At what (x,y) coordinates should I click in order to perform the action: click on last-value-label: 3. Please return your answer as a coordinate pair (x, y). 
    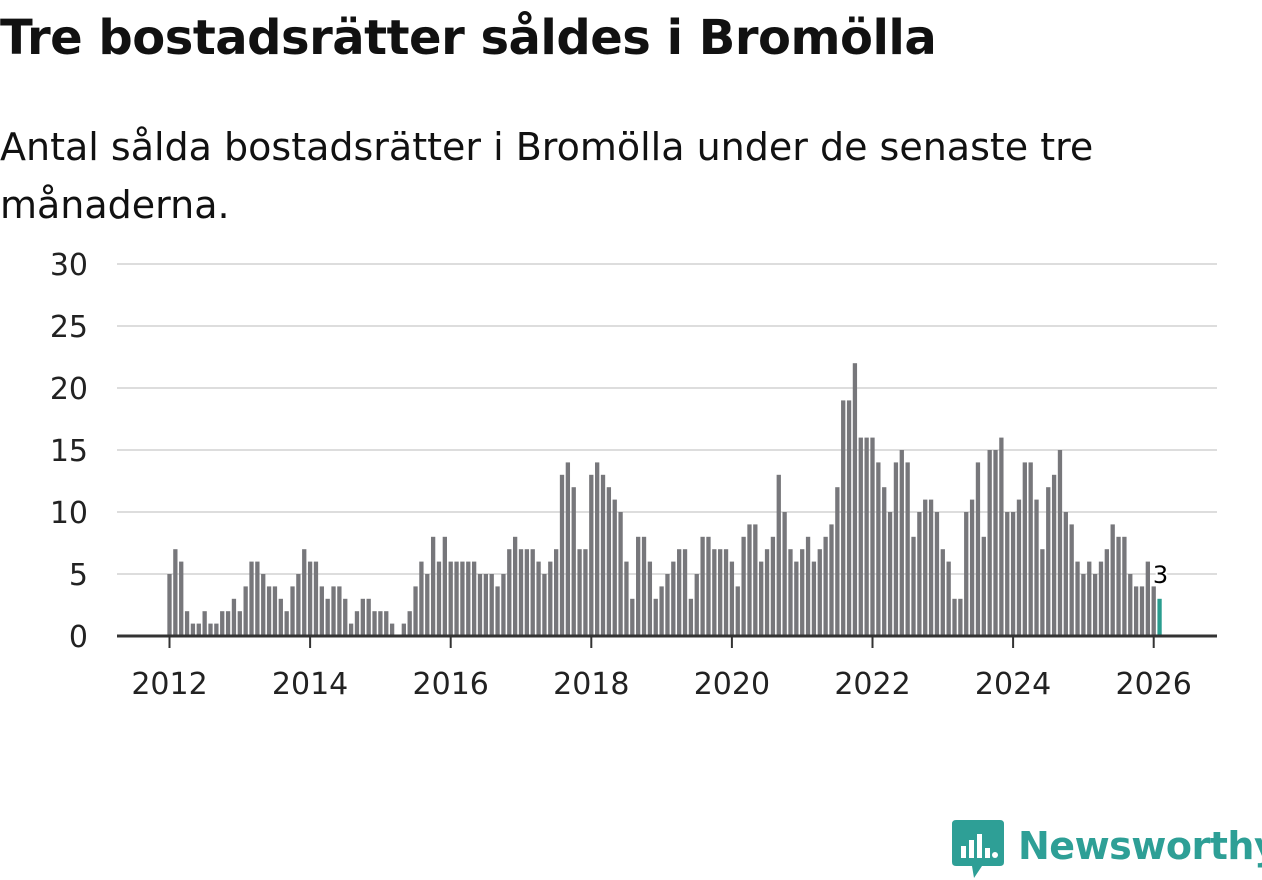
    Looking at the image, I should click on (1160, 575).